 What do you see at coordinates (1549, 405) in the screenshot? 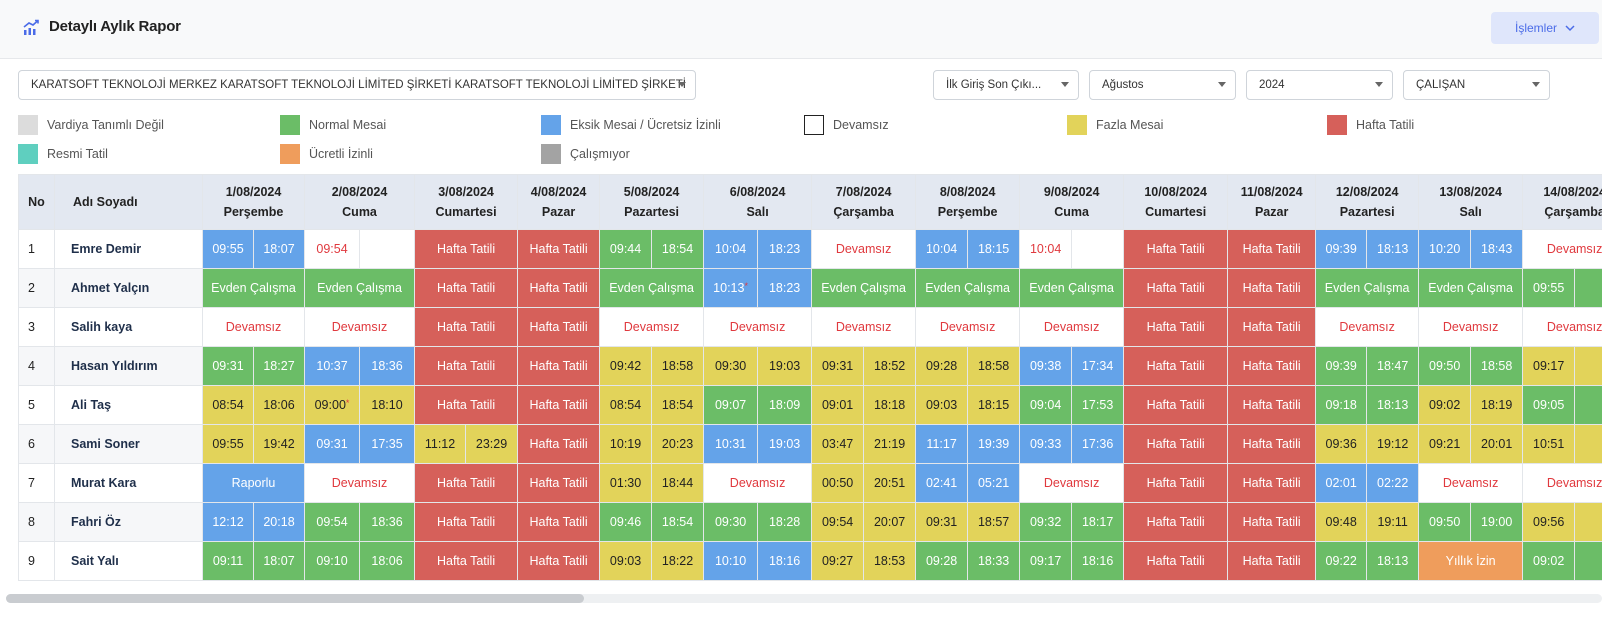
I see `check-in-time: 09:05` at bounding box center [1549, 405].